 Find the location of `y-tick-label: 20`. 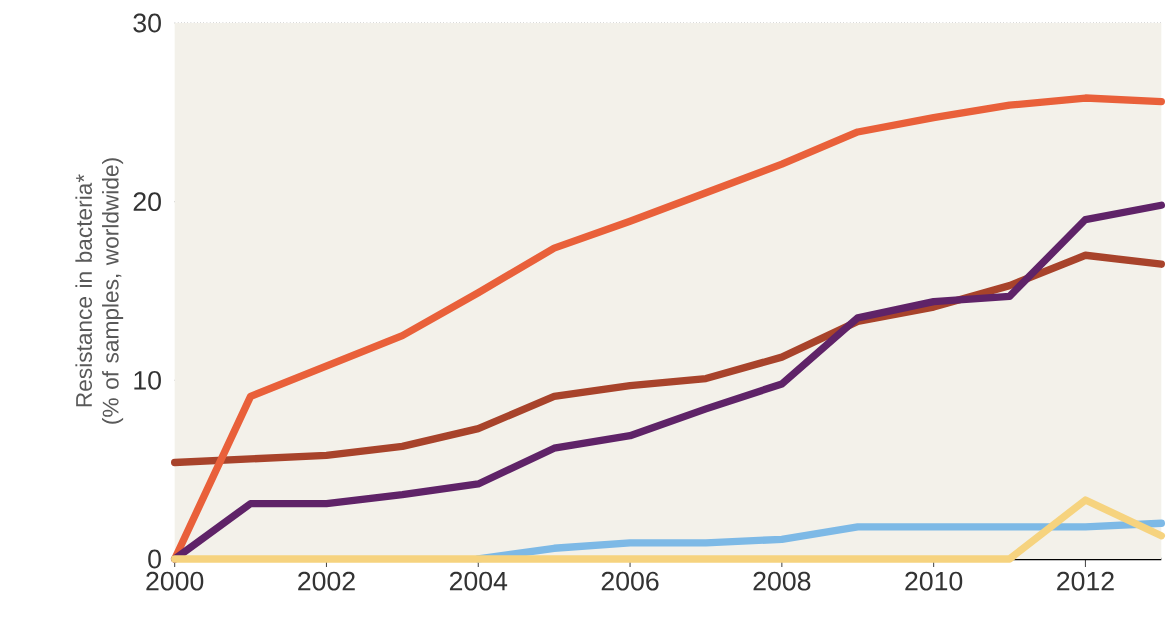

y-tick-label: 20 is located at coordinates (147, 202).